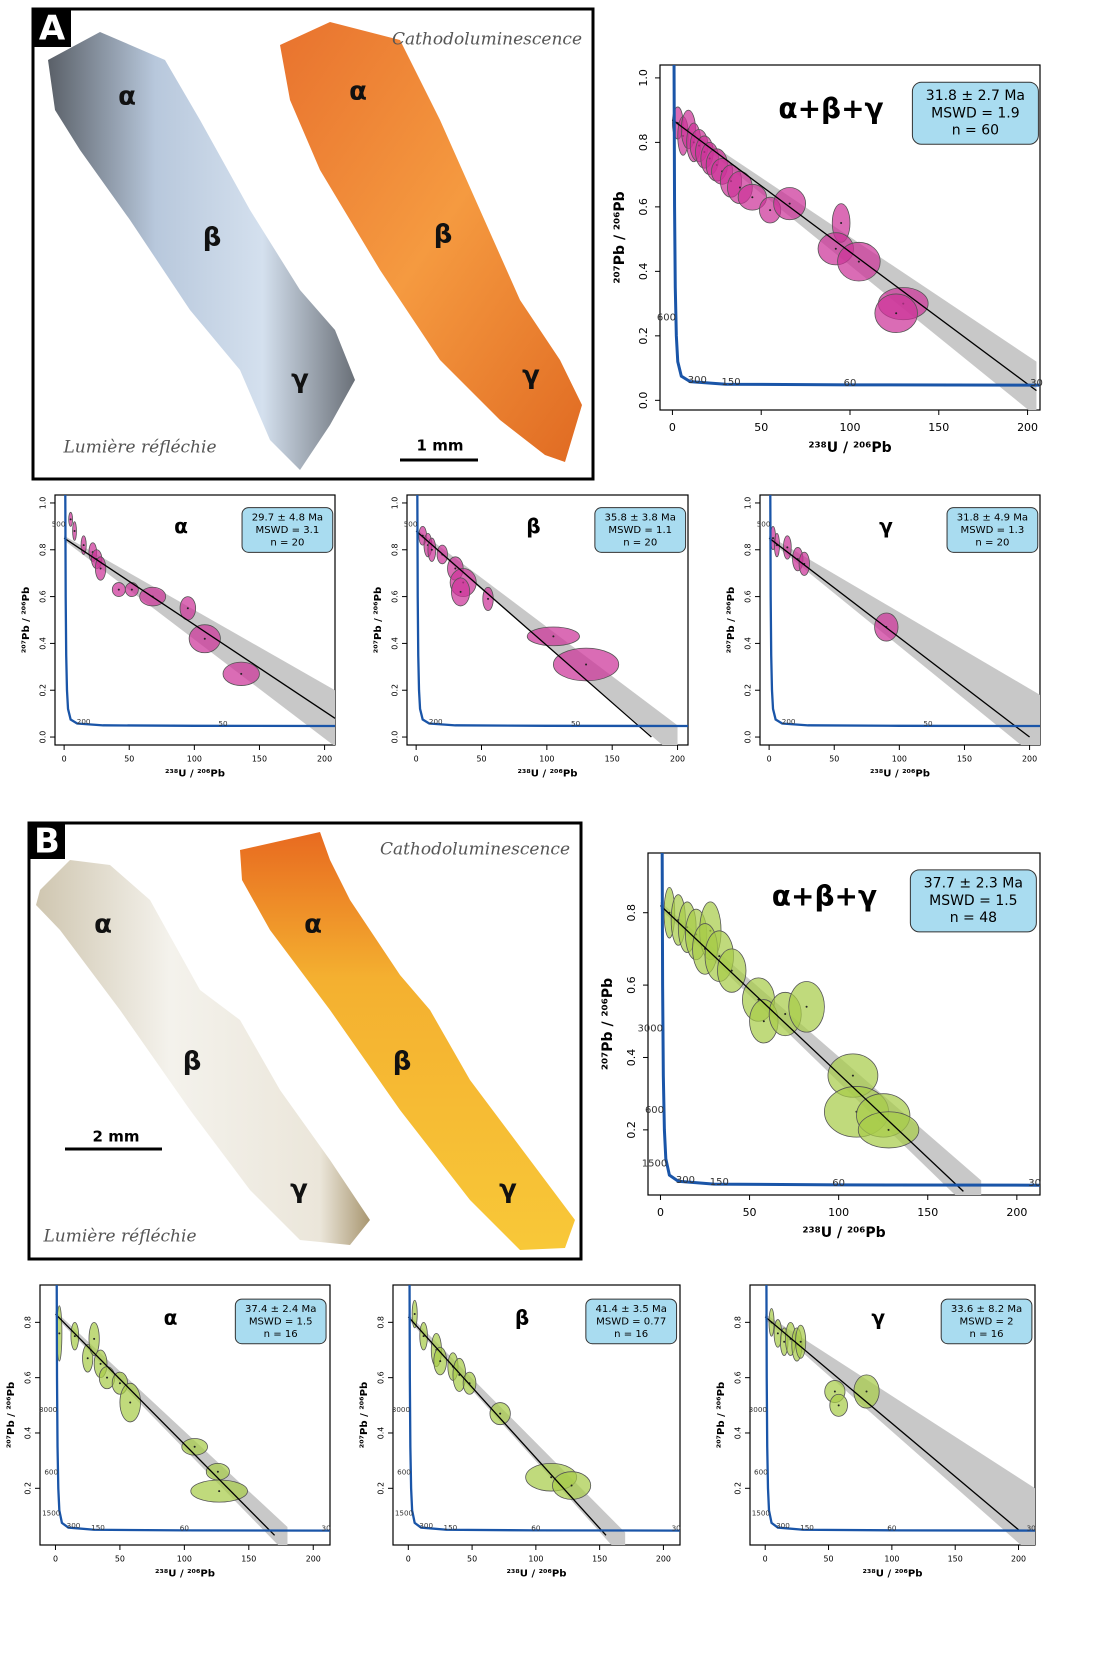 The image size is (1115, 1679). I want to click on panel-label: A, so click(52, 29).